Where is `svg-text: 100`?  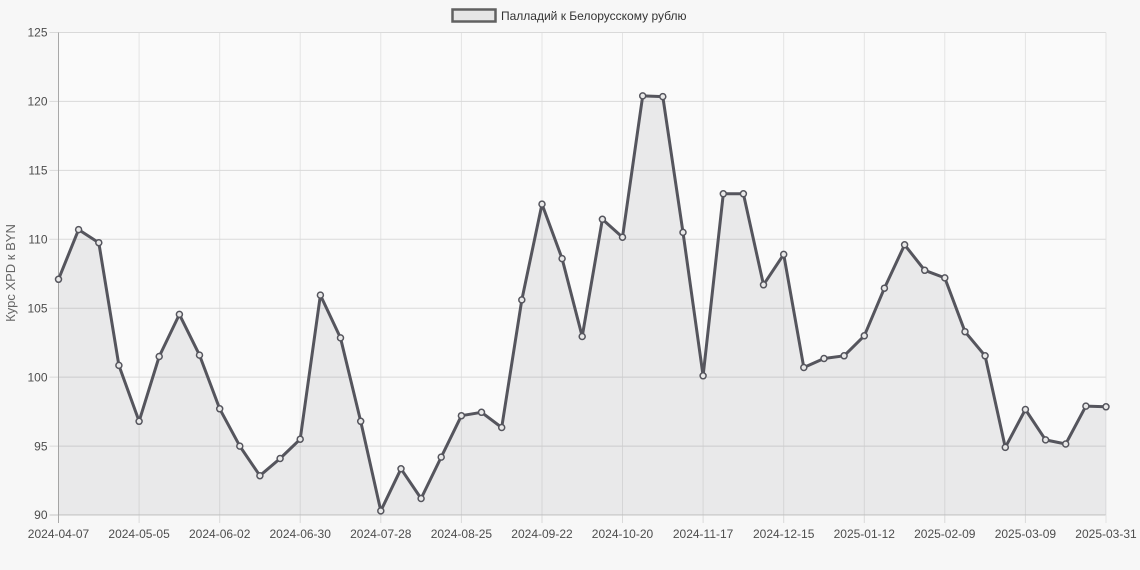 svg-text: 100 is located at coordinates (37, 377).